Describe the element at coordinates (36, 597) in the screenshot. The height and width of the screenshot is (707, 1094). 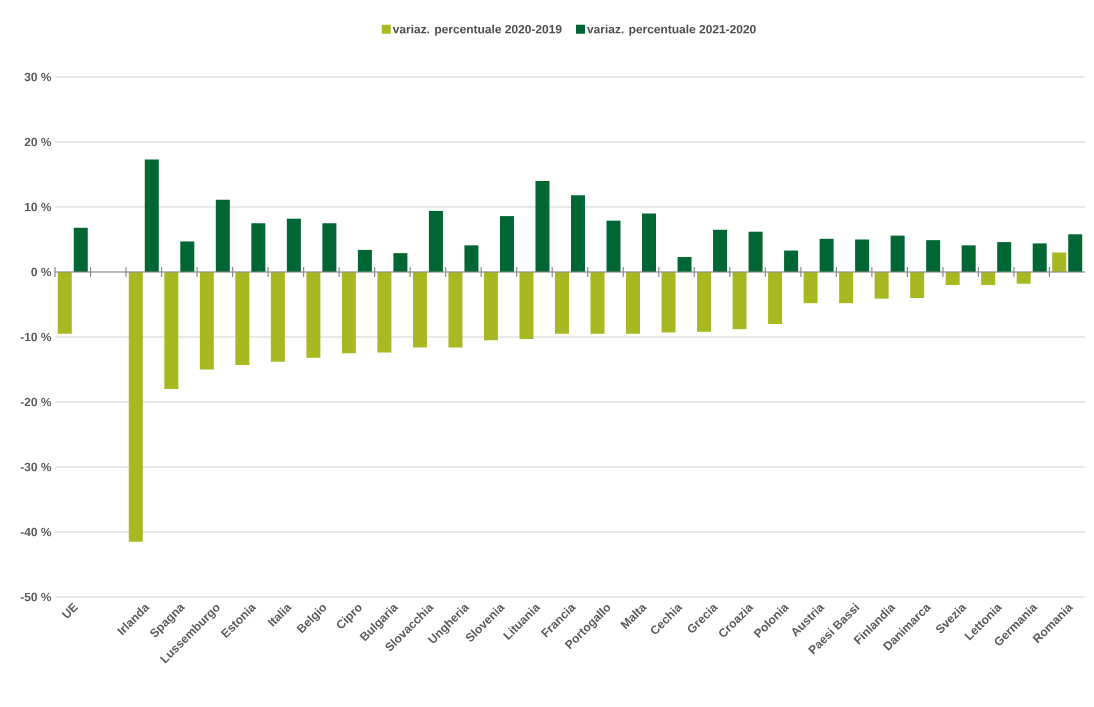
I see `y-tick-label: -50 %` at that location.